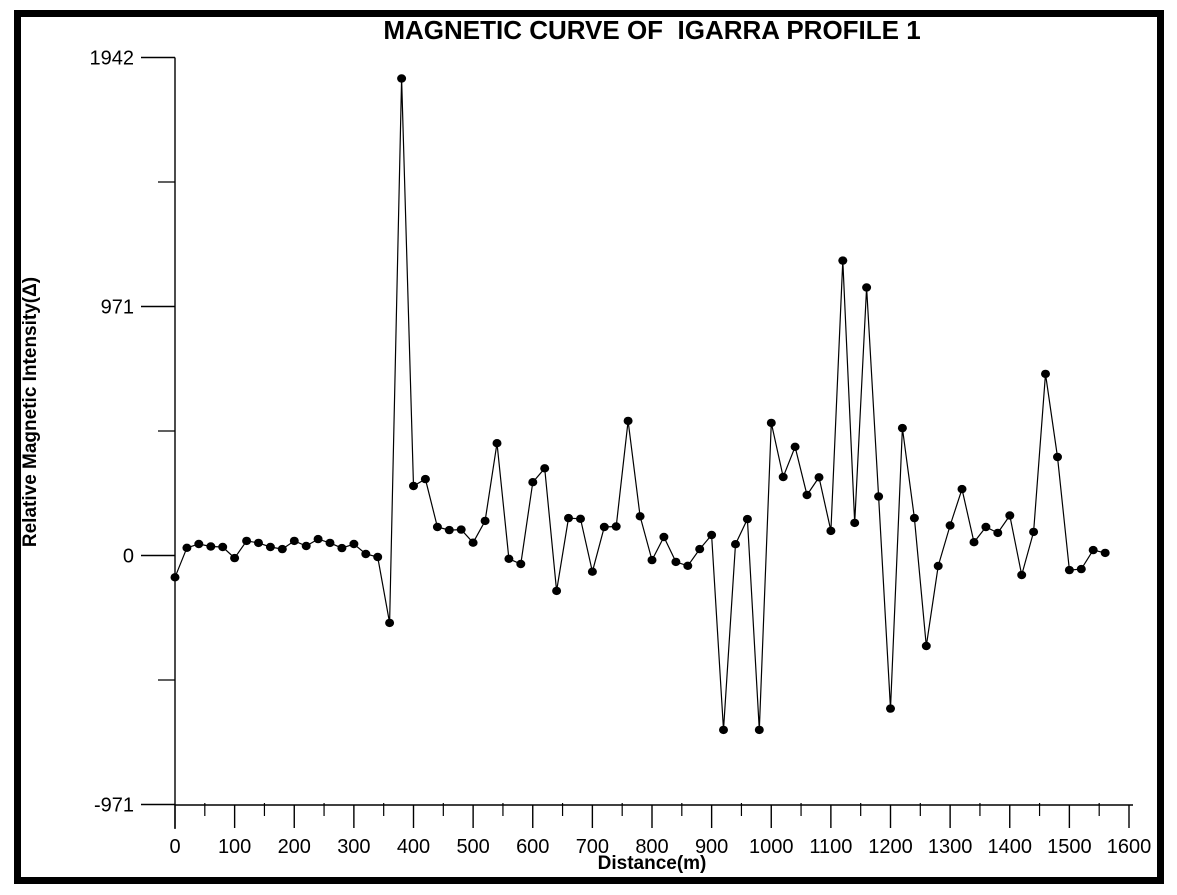 The image size is (1177, 895). Describe the element at coordinates (234, 847) in the screenshot. I see `x-tick-label: 100` at that location.